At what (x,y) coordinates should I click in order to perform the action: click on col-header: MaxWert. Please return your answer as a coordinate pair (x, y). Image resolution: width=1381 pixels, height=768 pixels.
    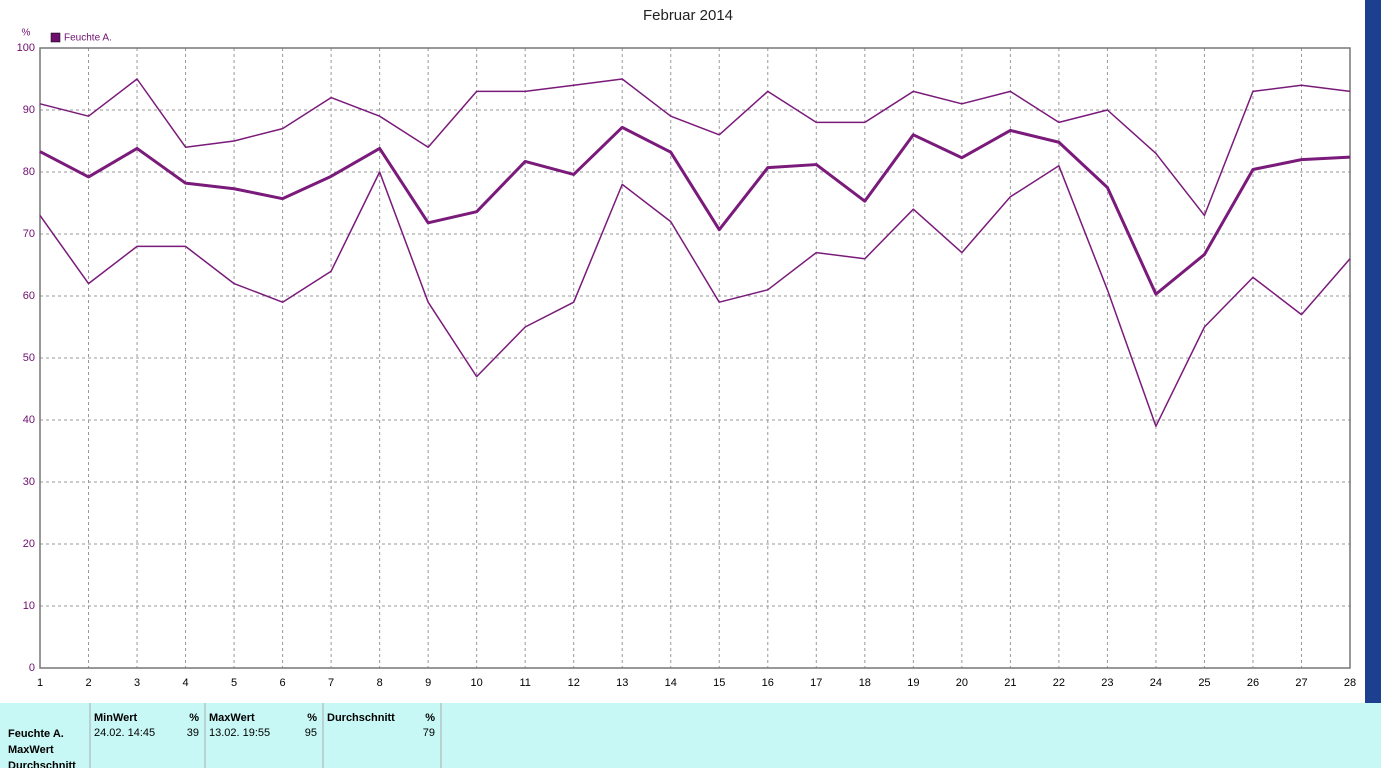
    Looking at the image, I should click on (232, 718).